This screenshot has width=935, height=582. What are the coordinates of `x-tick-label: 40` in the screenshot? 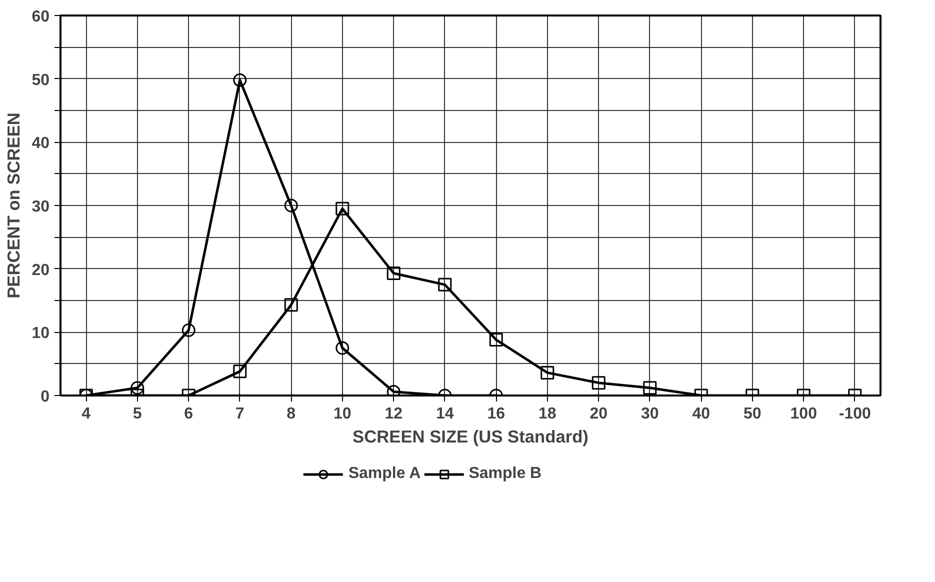 It's located at (701, 414).